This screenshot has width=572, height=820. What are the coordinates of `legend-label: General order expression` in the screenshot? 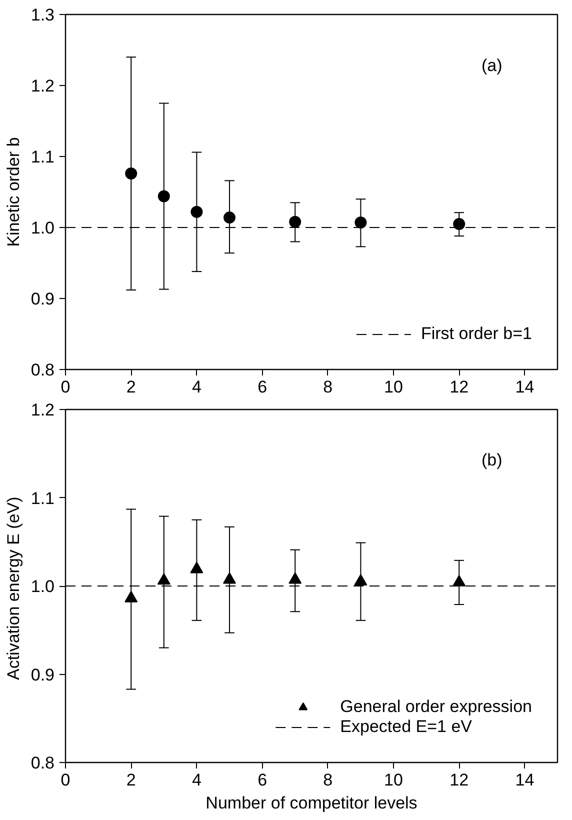 It's located at (436, 707).